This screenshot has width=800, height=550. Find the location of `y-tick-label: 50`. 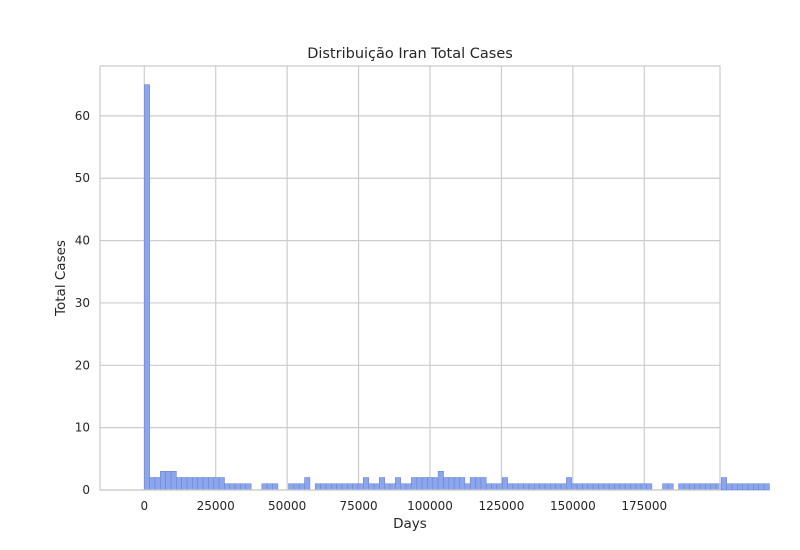

y-tick-label: 50 is located at coordinates (82, 178).